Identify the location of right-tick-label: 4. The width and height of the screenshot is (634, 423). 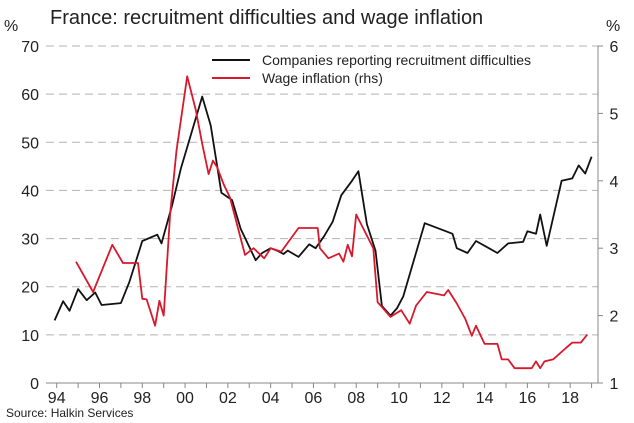
(614, 182).